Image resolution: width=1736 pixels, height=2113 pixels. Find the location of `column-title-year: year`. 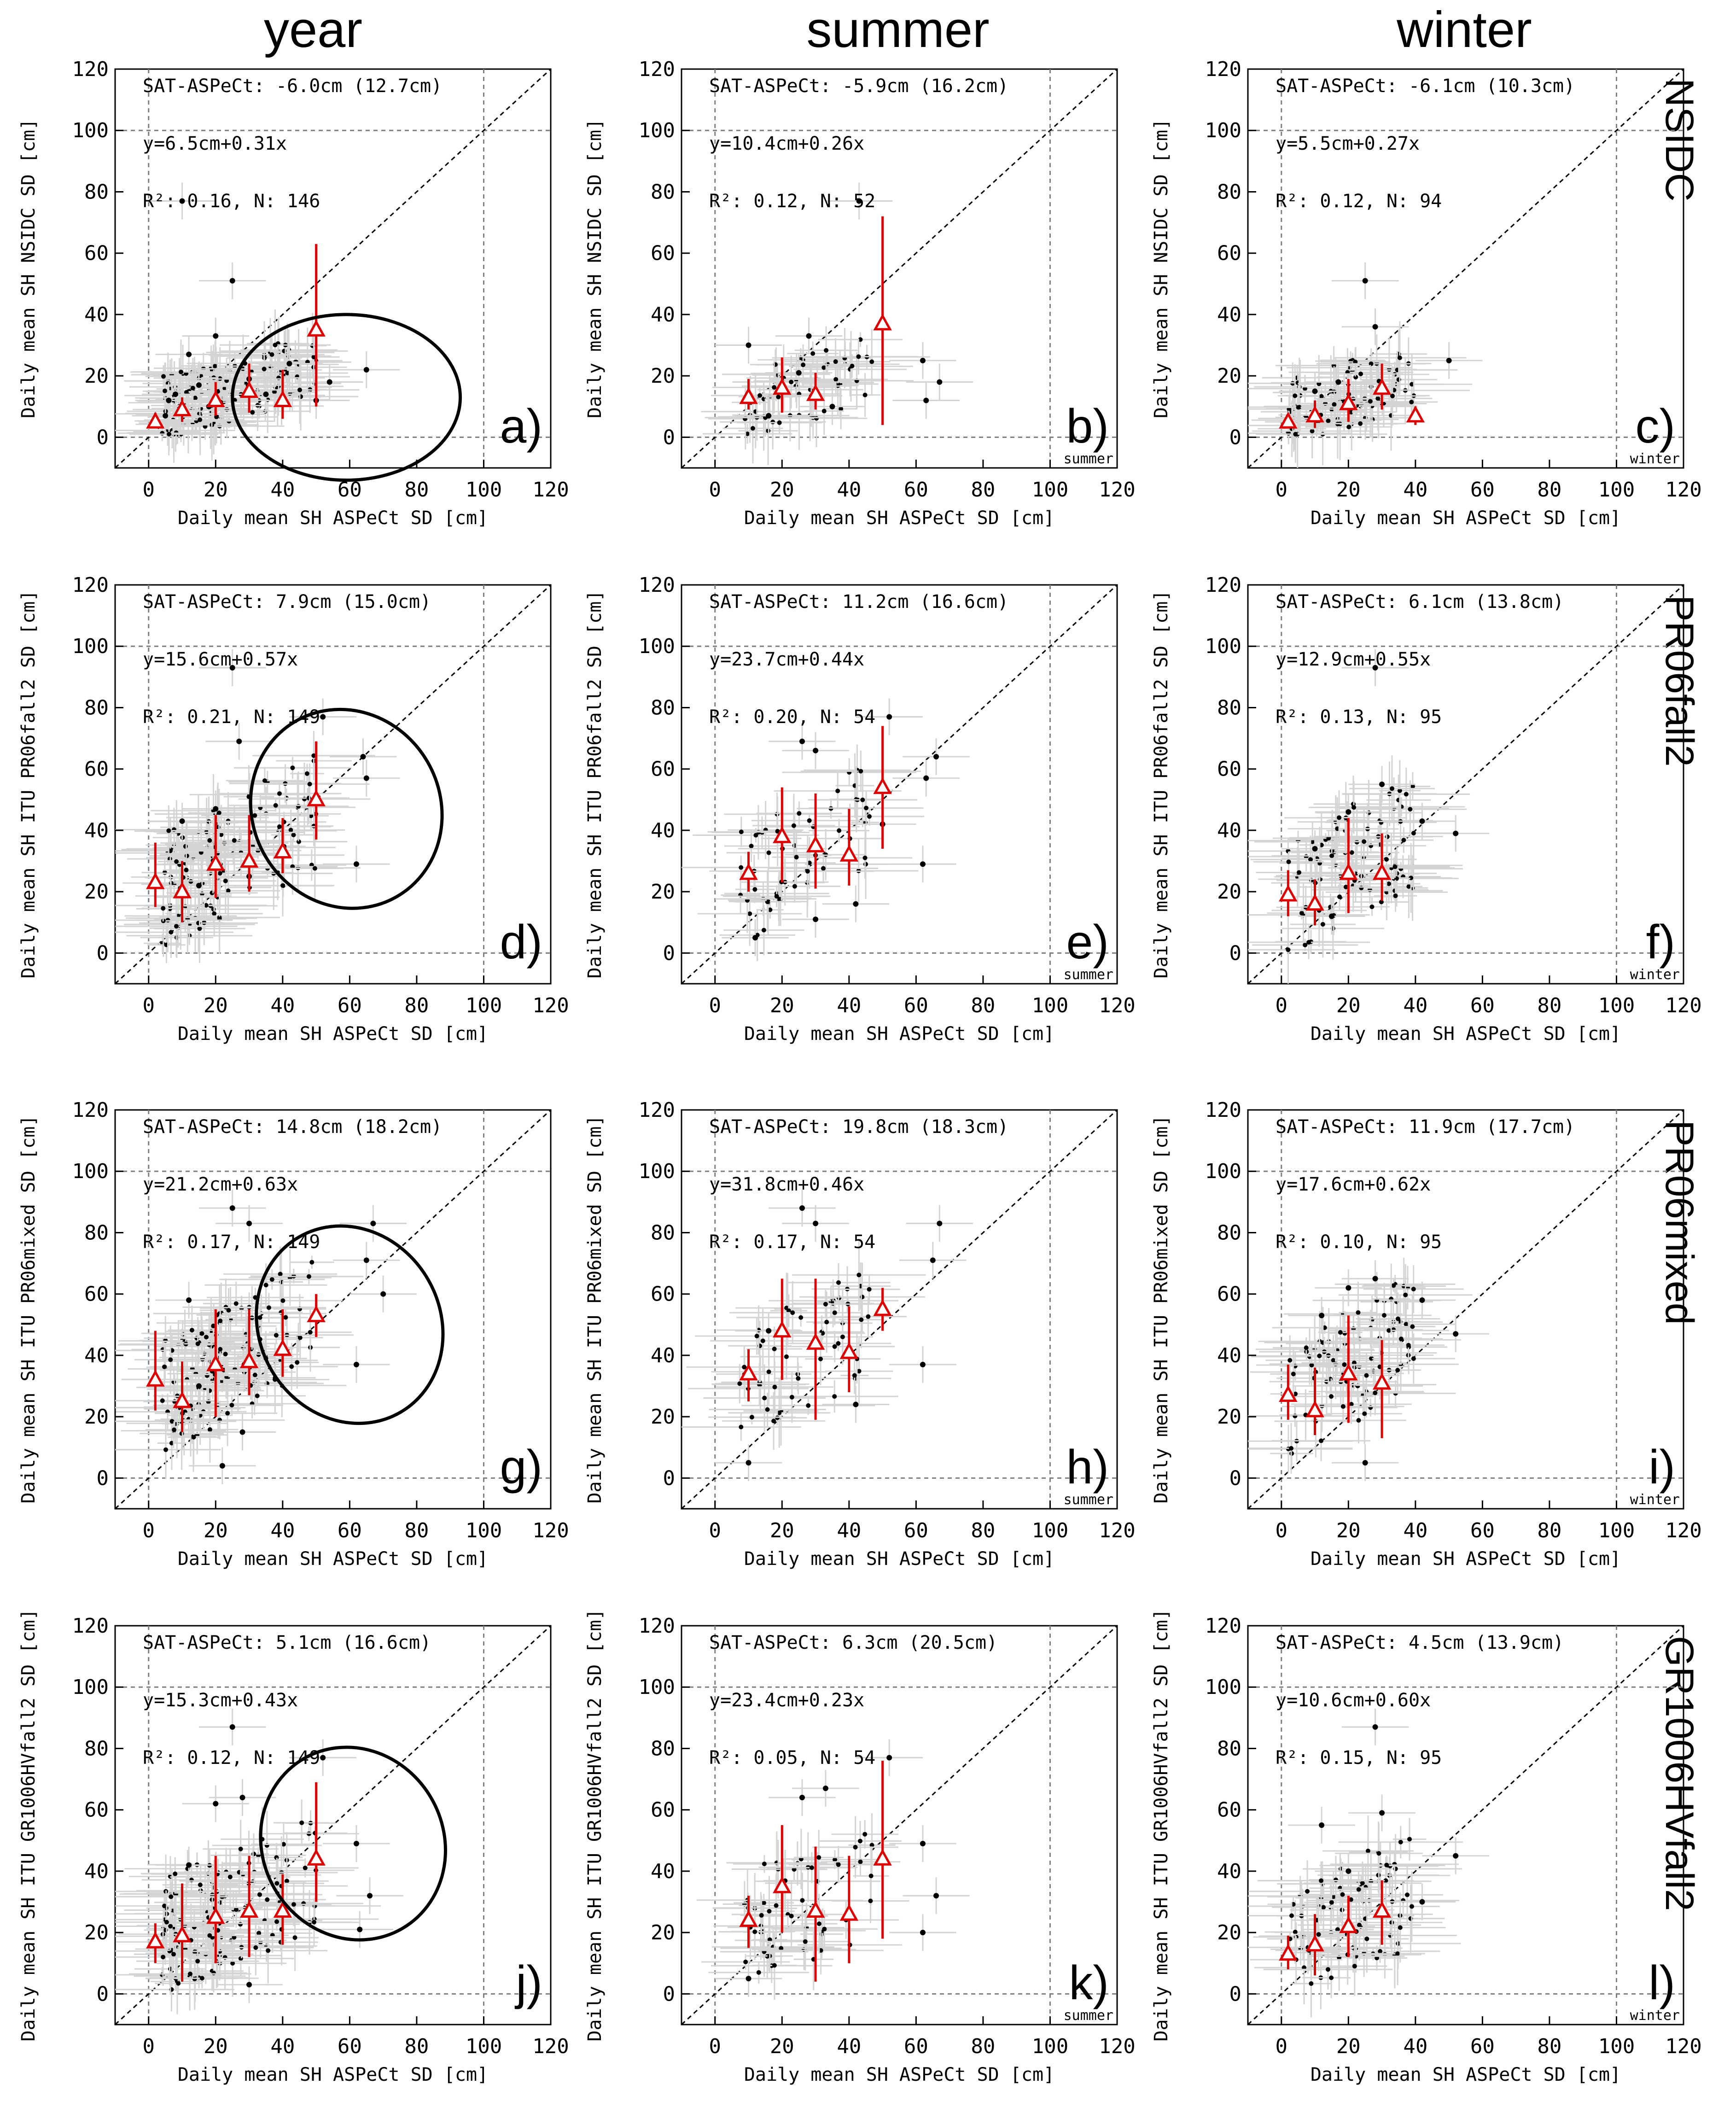

column-title-year: year is located at coordinates (313, 29).